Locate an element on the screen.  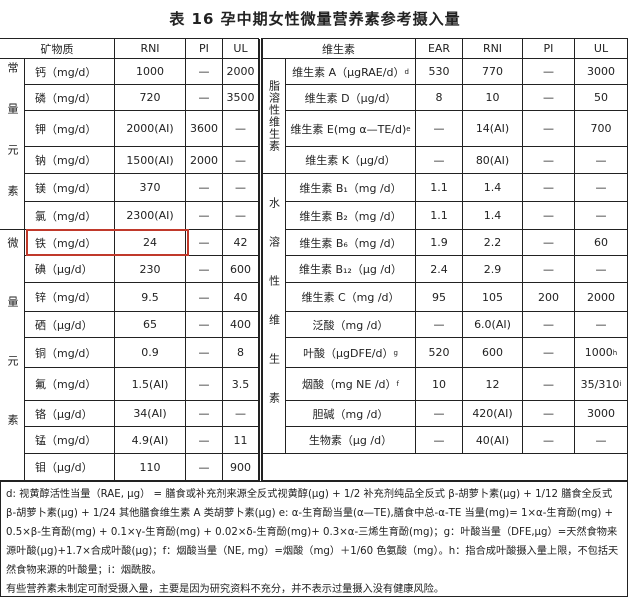
mineral-rni: 1.5(AI) is located at coordinates (150, 384).